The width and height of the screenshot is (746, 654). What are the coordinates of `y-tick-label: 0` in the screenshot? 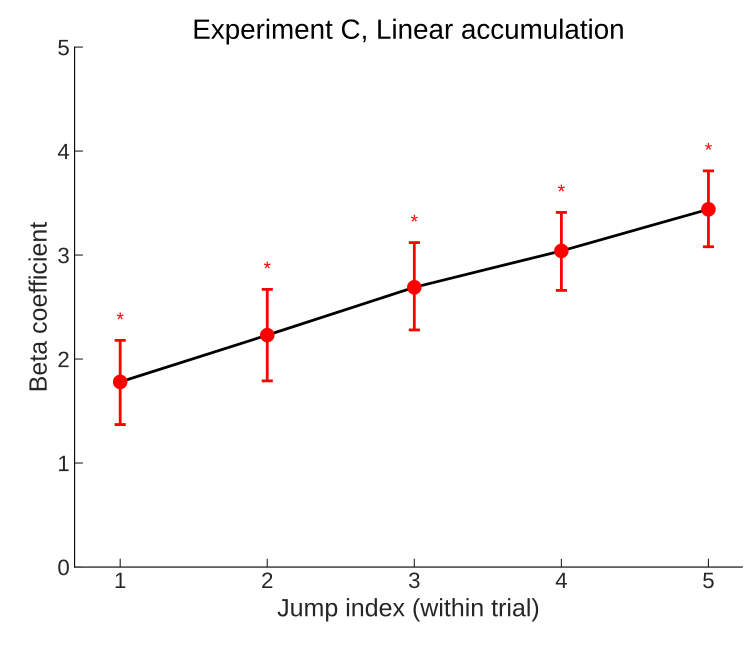 It's located at (63, 568).